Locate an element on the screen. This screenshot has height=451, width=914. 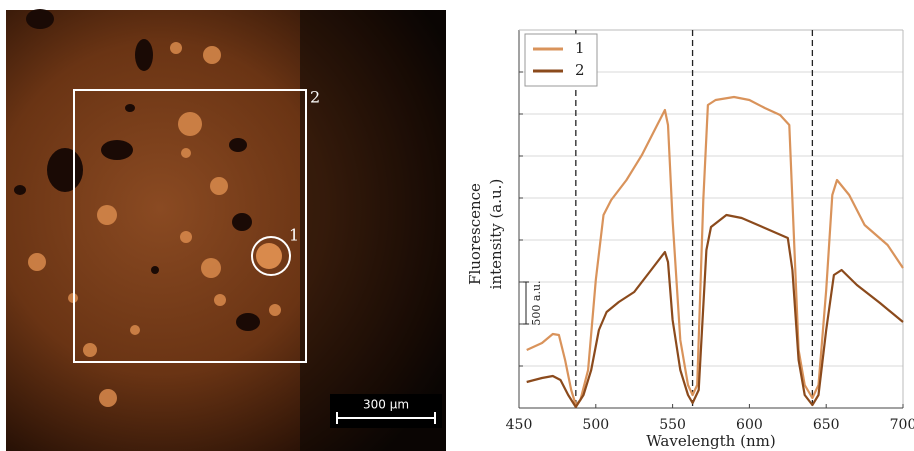
x-tick-label: 600 is located at coordinates (749, 425).